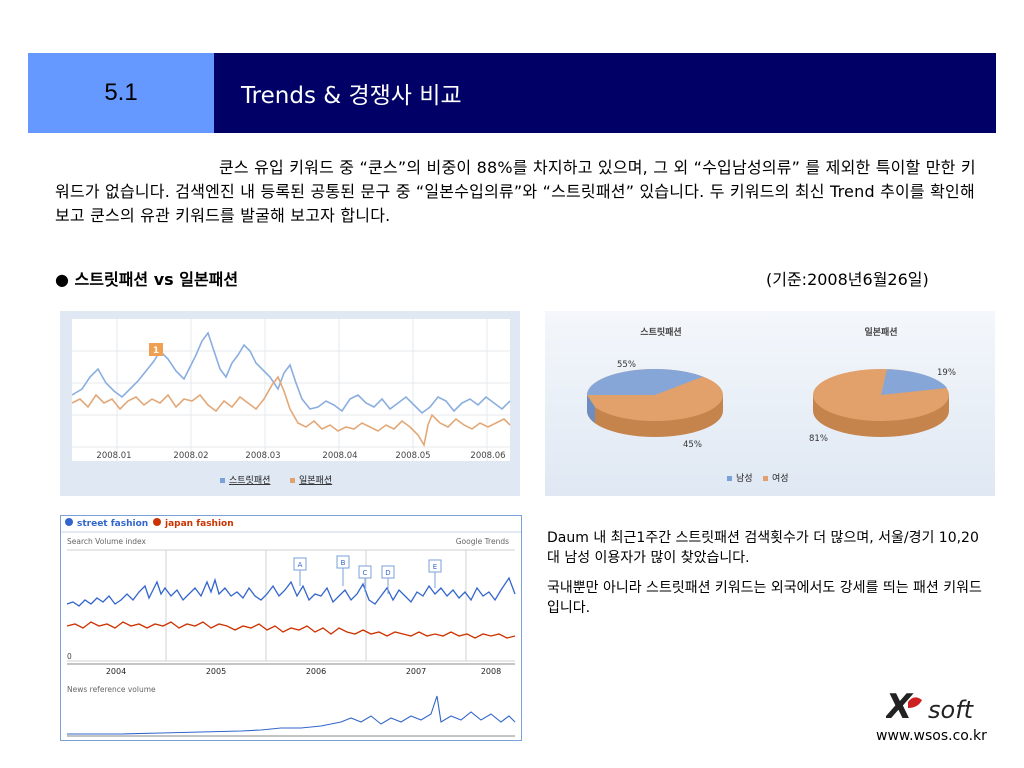 The height and width of the screenshot is (768, 1024). I want to click on gt-year: 2004, so click(116, 671).